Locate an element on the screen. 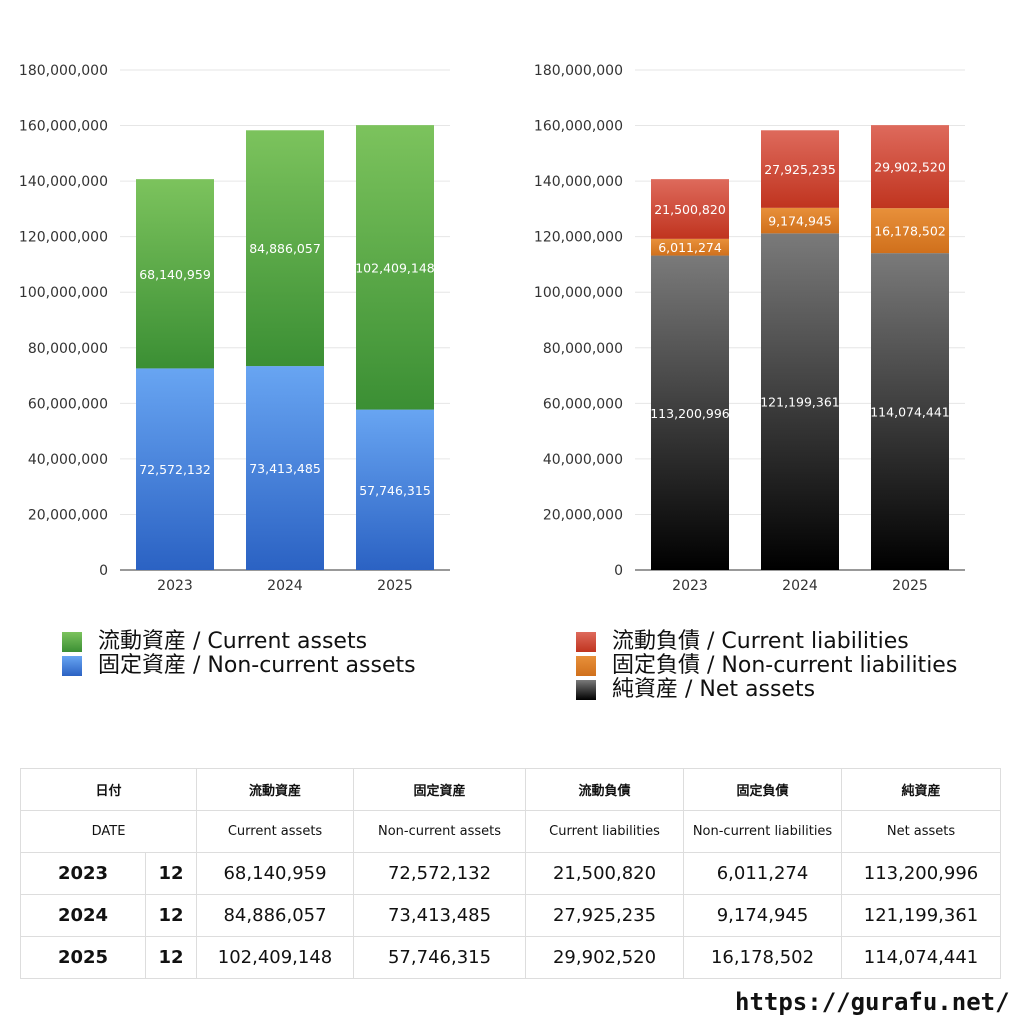  data-label: 16,178,502 is located at coordinates (910, 231).